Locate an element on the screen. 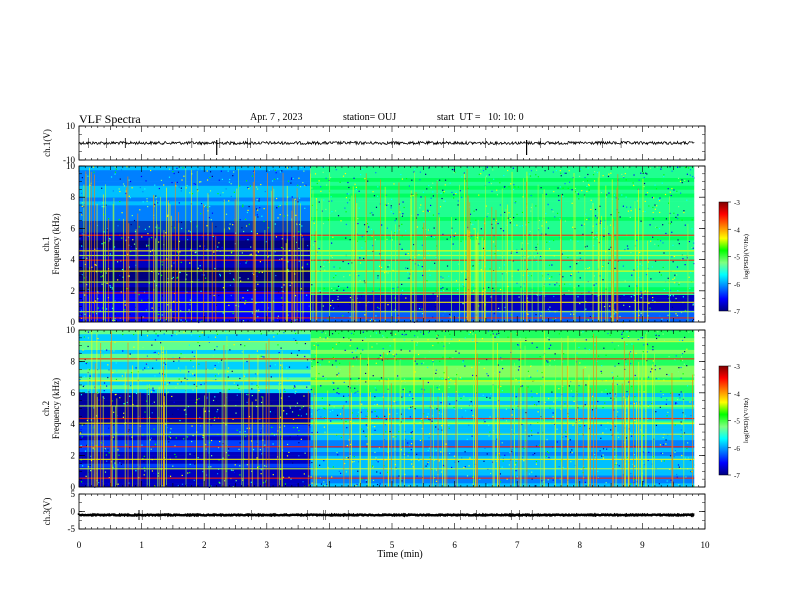  start-time-label: start UT = 10: 10: 0 is located at coordinates (480, 117).